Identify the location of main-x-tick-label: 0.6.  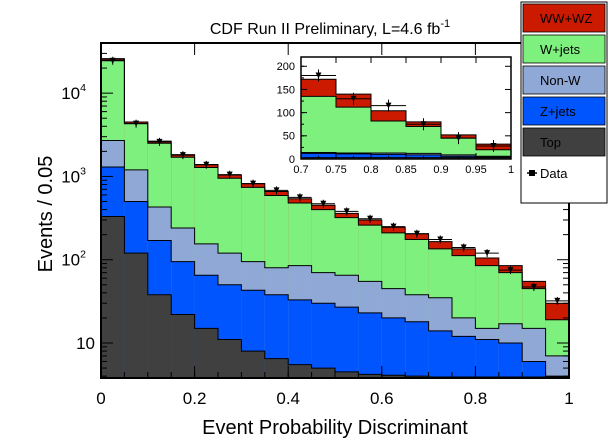
(382, 398).